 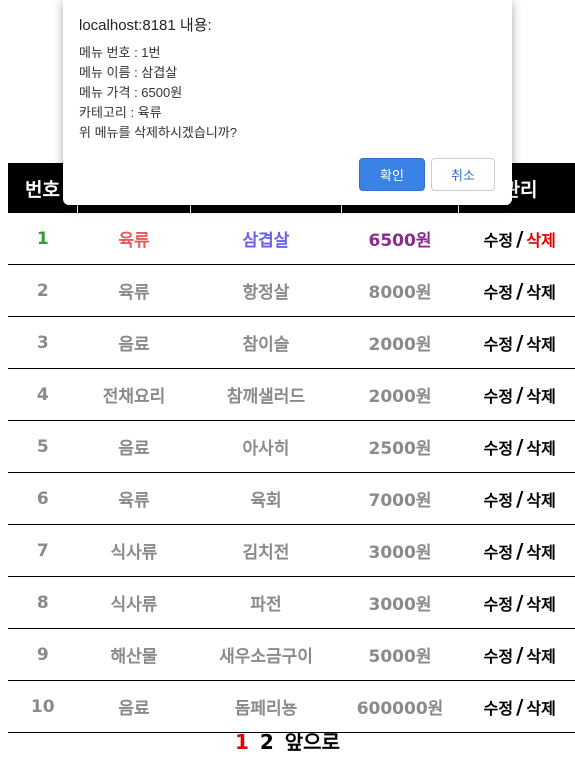 What do you see at coordinates (291, 550) in the screenshot?
I see `table-row: 7 식사류 김치전 3000원 수정 / 삭제` at bounding box center [291, 550].